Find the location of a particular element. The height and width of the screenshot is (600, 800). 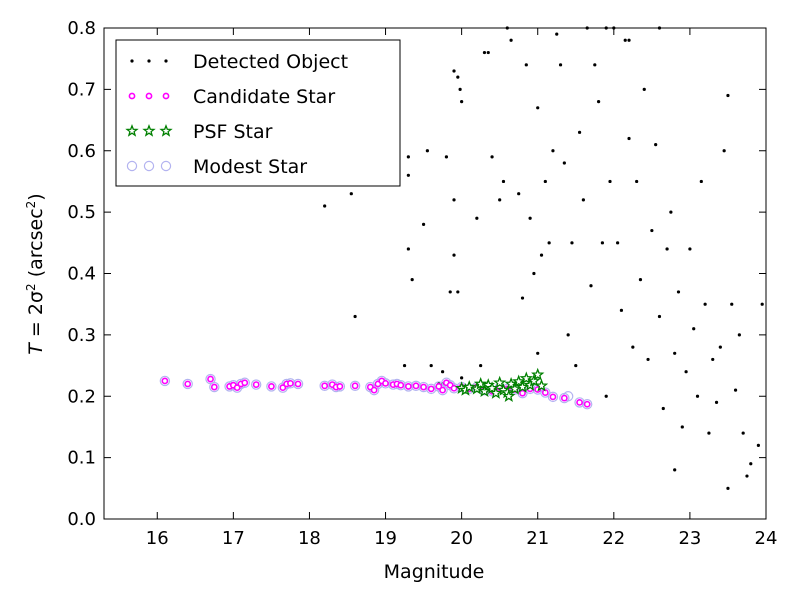

series-star is located at coordinates (501, 384).